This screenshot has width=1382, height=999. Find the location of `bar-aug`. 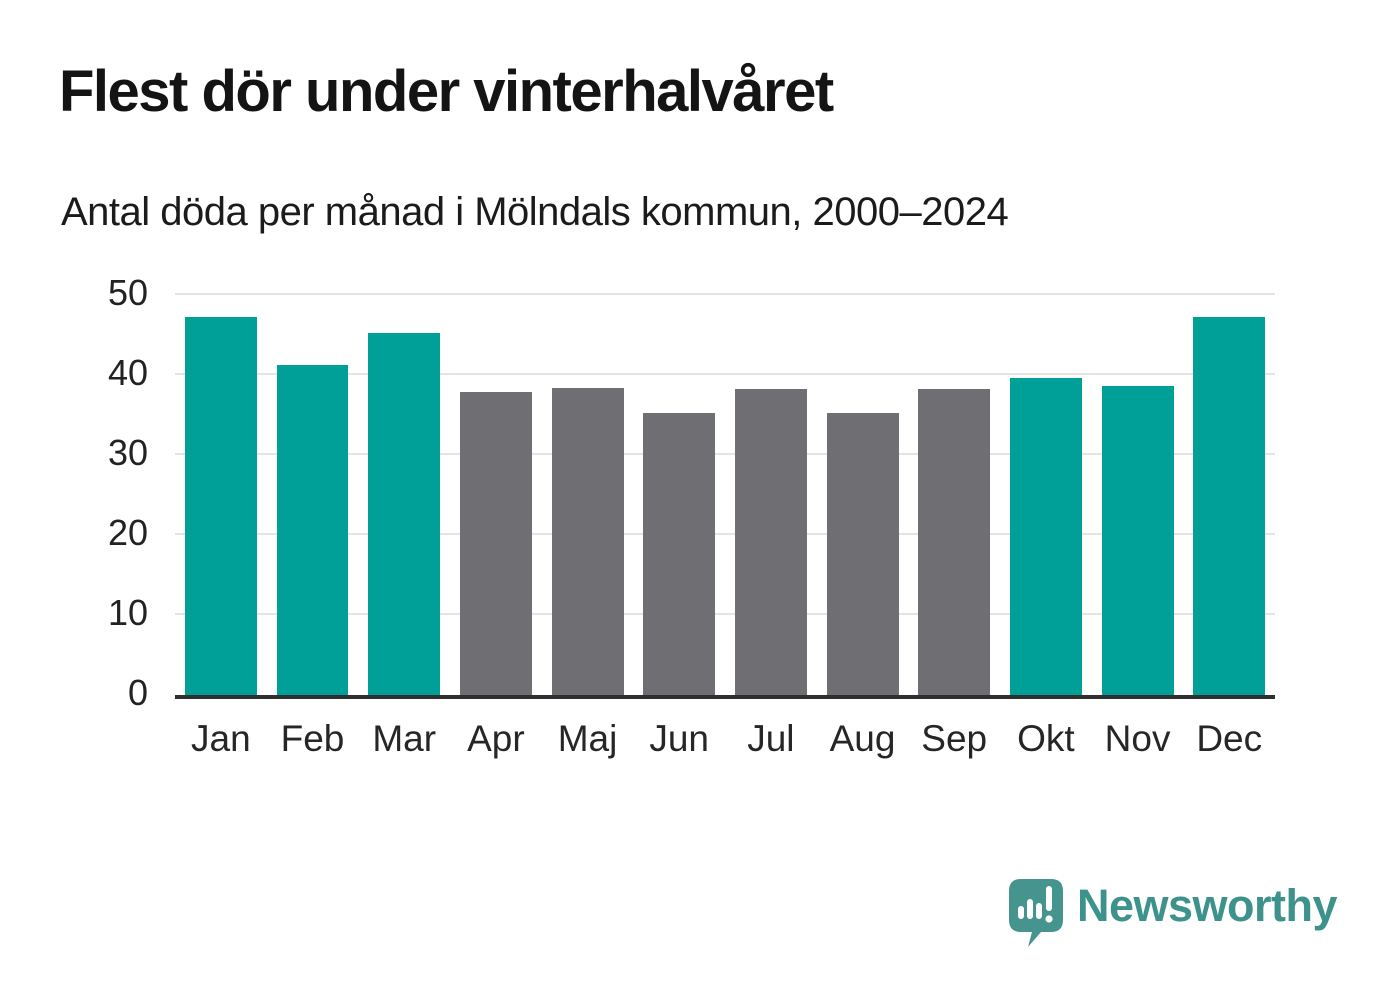

bar-aug is located at coordinates (862, 554).